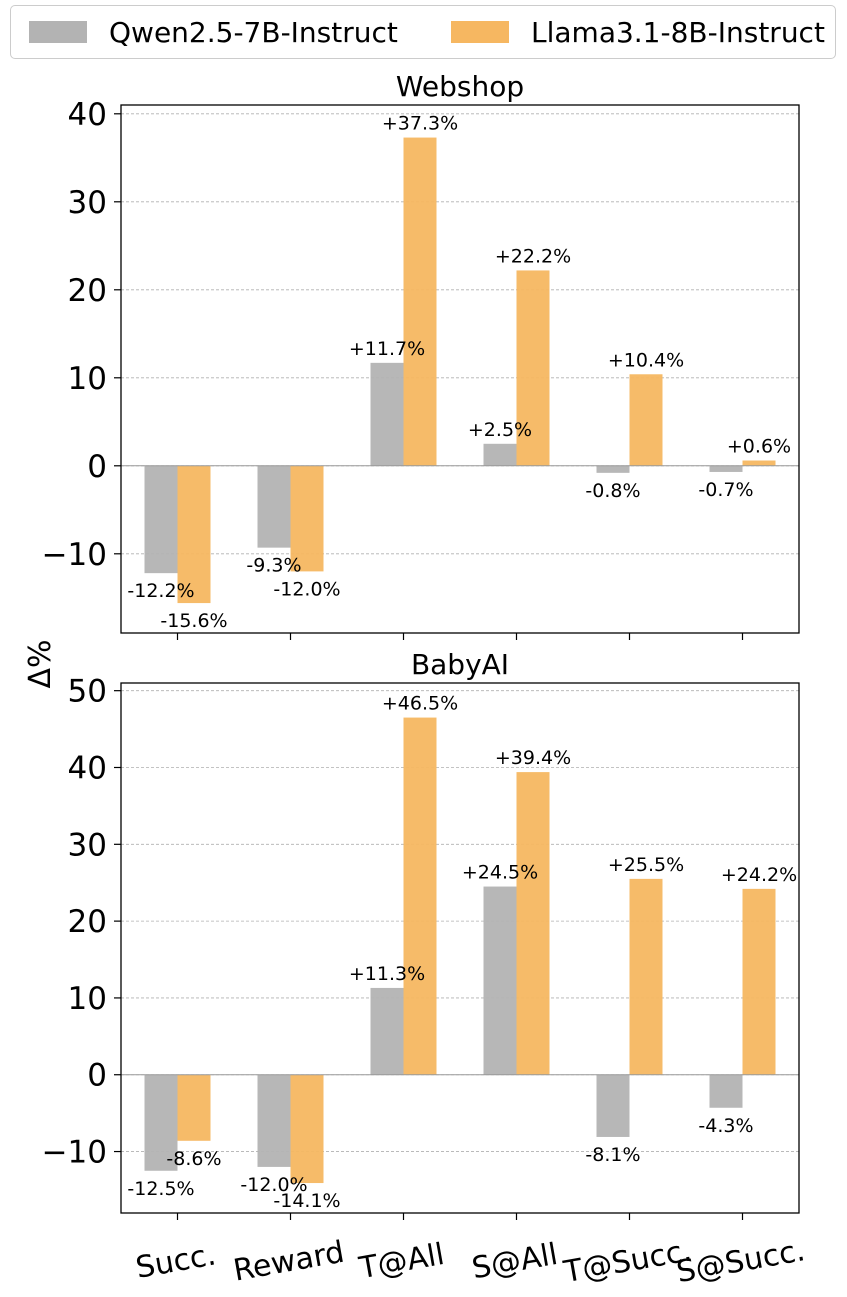 The width and height of the screenshot is (847, 1297). I want to click on x-tick-label: S@All, so click(514, 1261).